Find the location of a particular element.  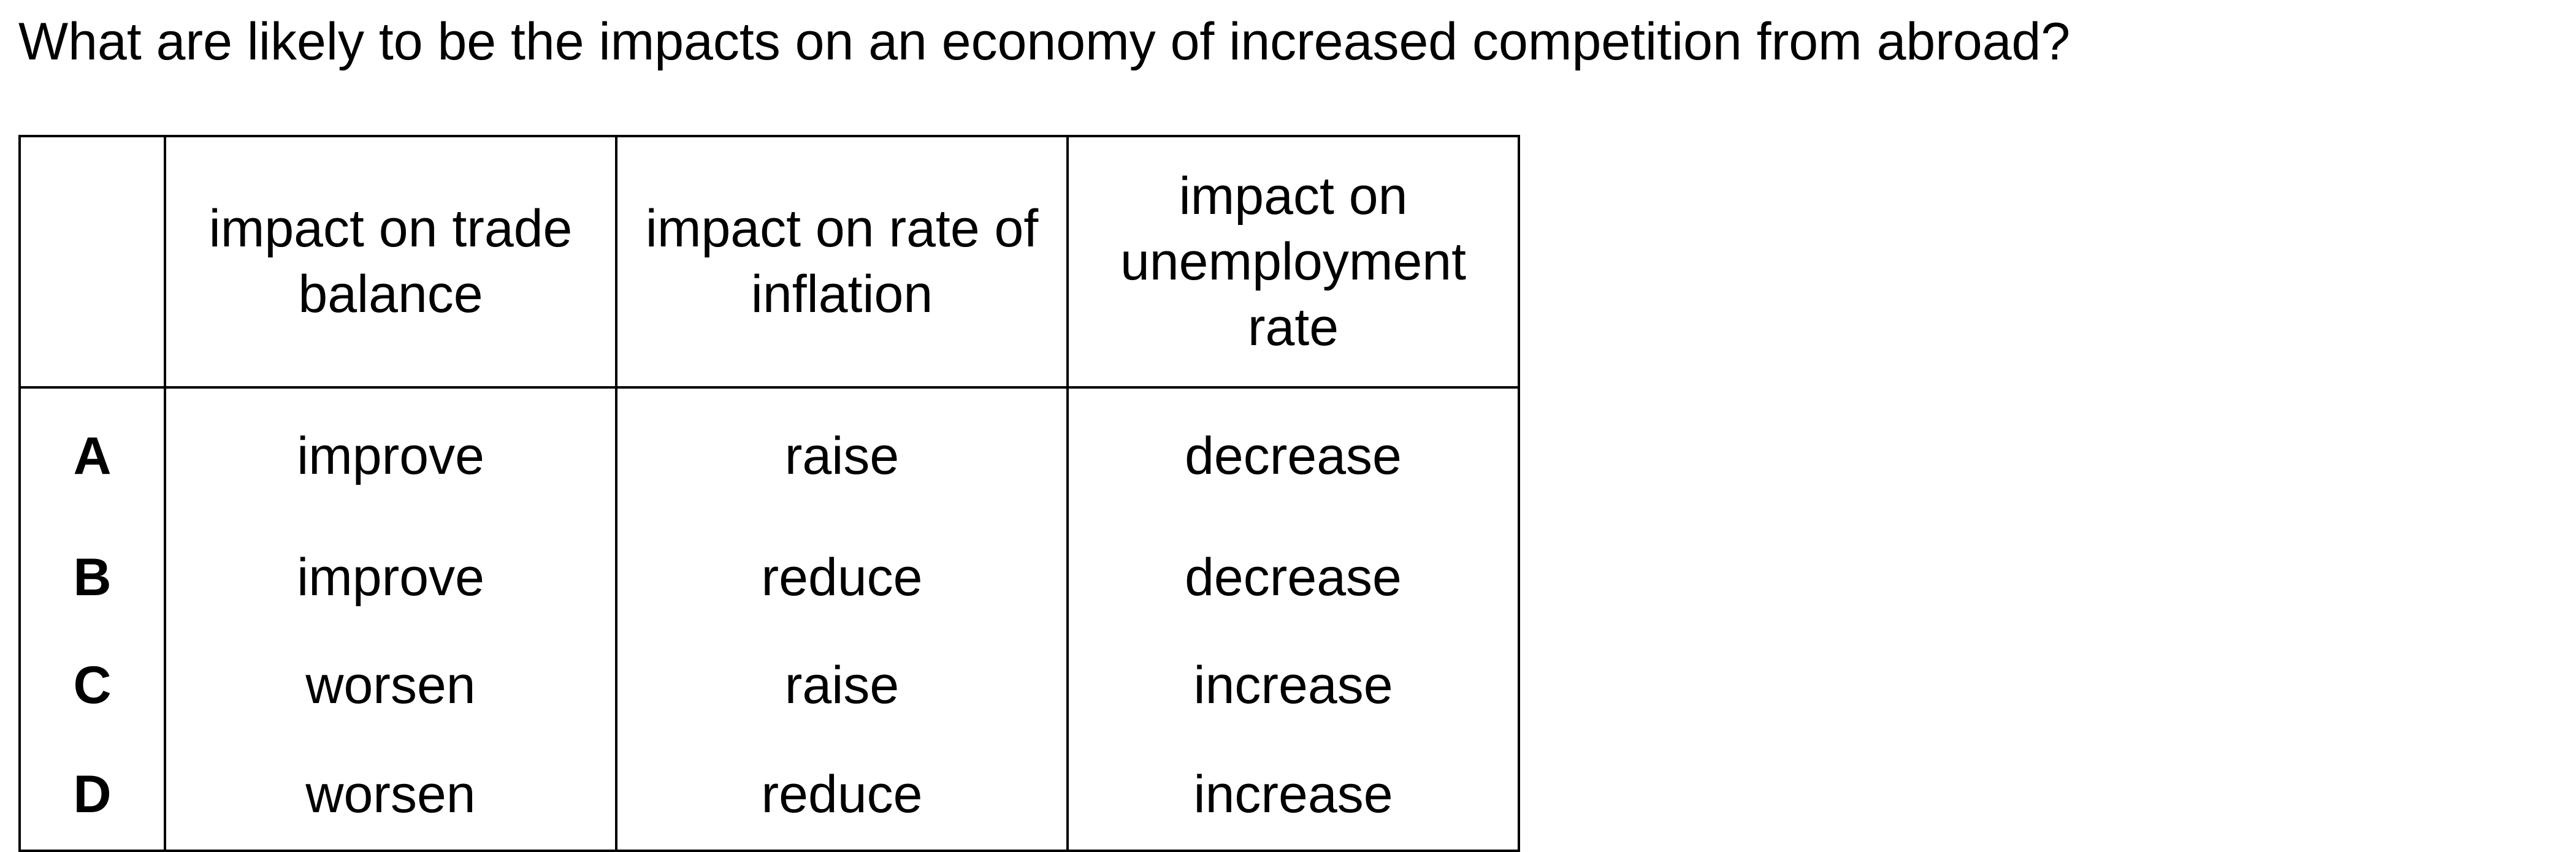

option-key-d: D is located at coordinates (92, 795).